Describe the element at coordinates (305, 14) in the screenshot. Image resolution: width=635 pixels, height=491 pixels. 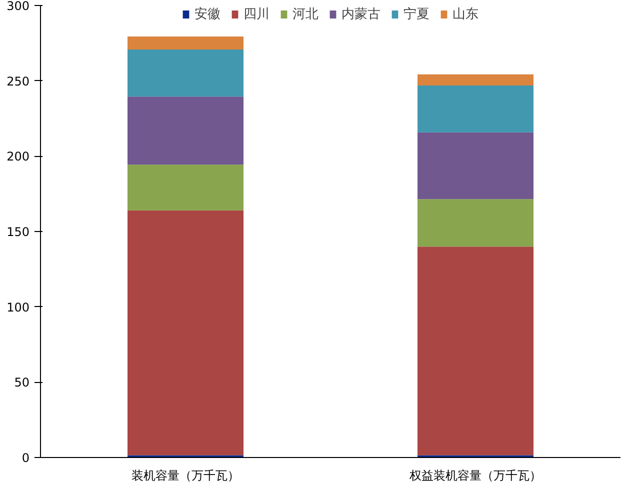
I see `legend-label: 河北` at that location.